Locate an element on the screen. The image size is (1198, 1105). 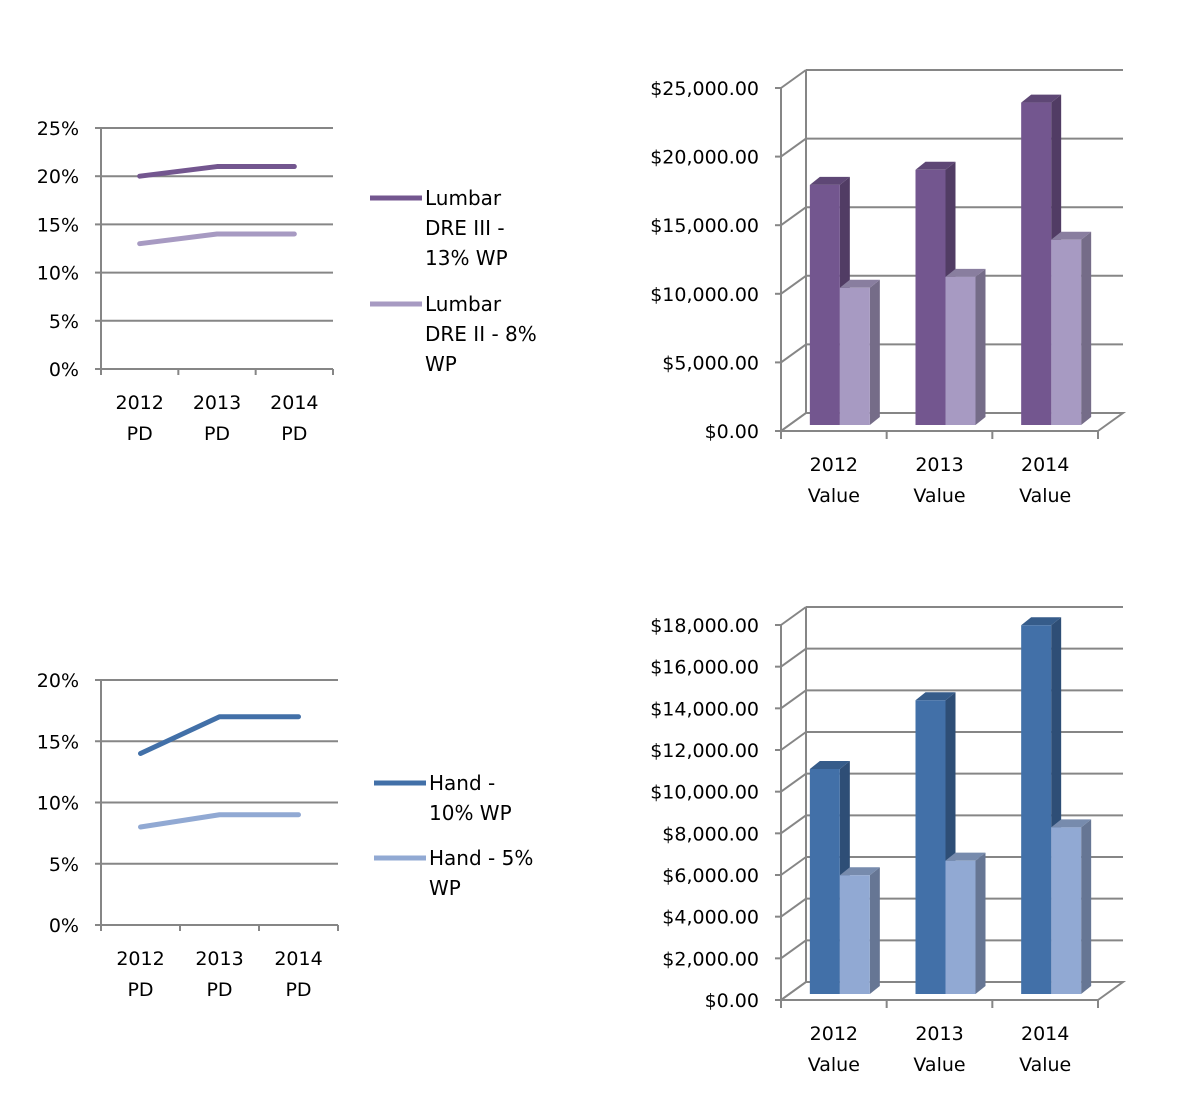
legend-label: Lumbar is located at coordinates (463, 198).